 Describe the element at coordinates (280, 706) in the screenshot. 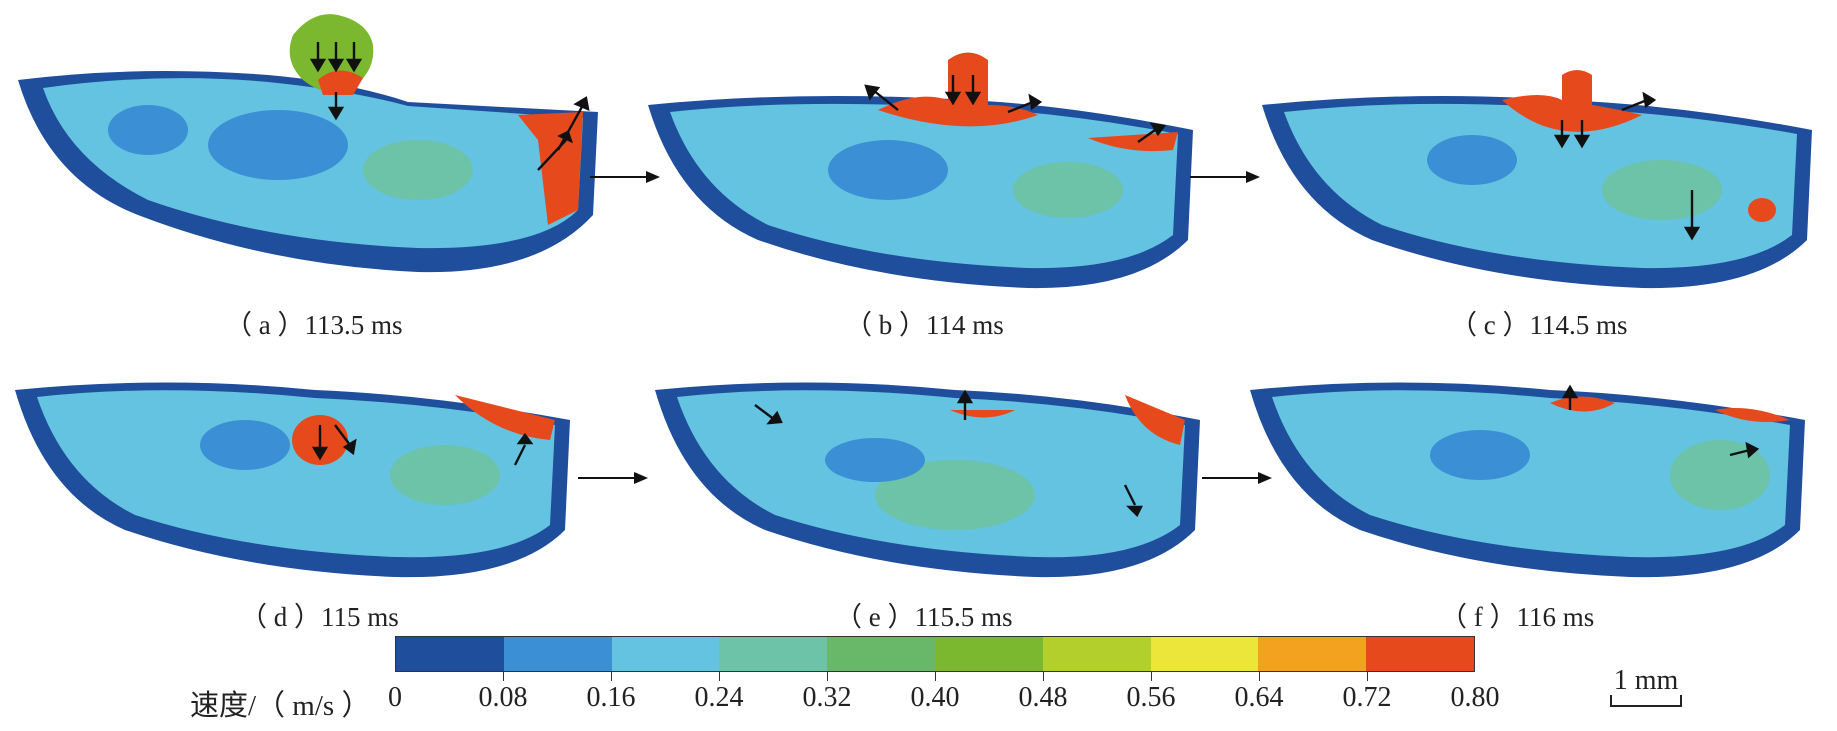

I see `colorbar-title: 速度/（ m/s ）` at that location.